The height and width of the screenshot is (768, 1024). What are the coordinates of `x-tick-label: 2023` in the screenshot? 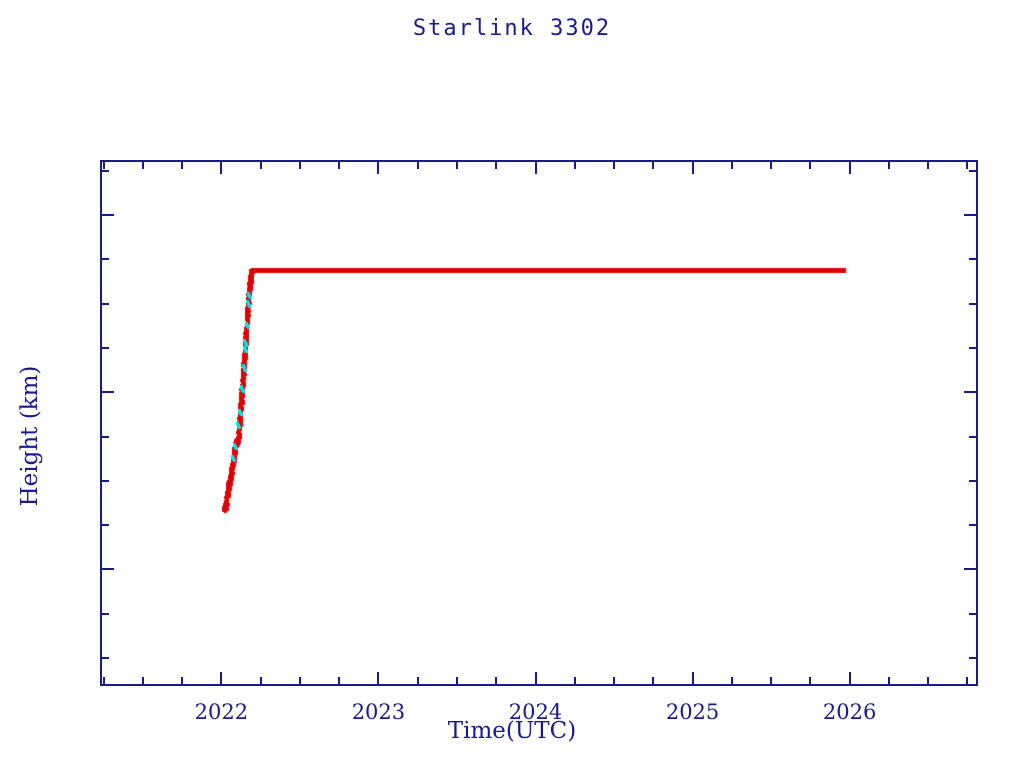 It's located at (378, 712).